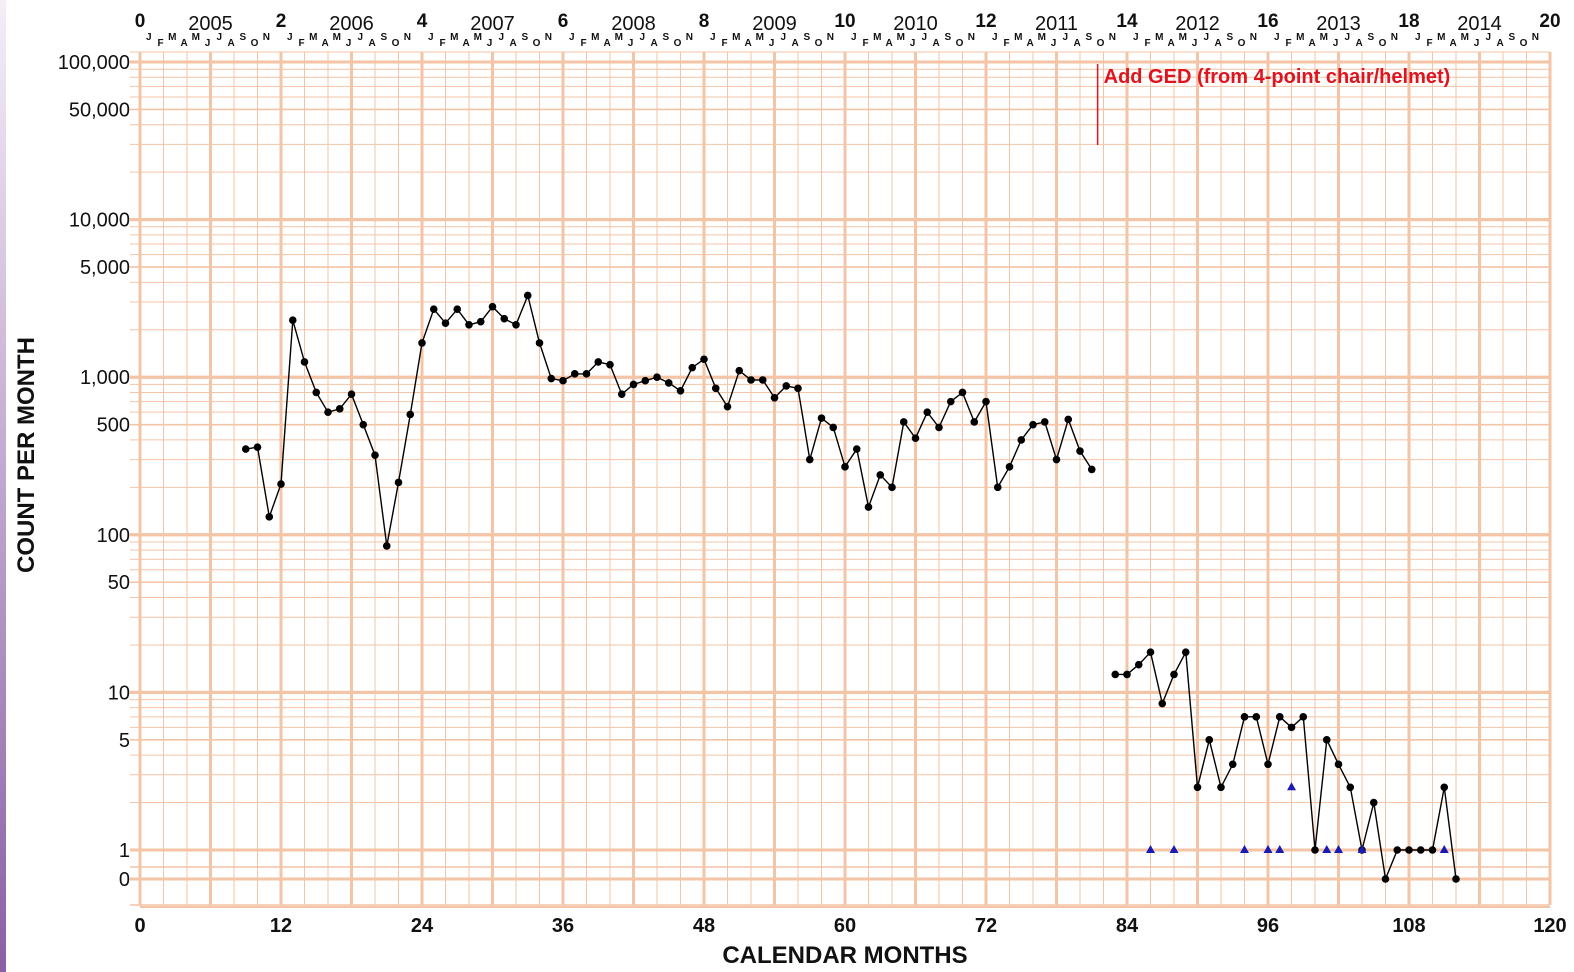 The image size is (1574, 972). What do you see at coordinates (124, 851) in the screenshot?
I see `y-tick-label: 1` at bounding box center [124, 851].